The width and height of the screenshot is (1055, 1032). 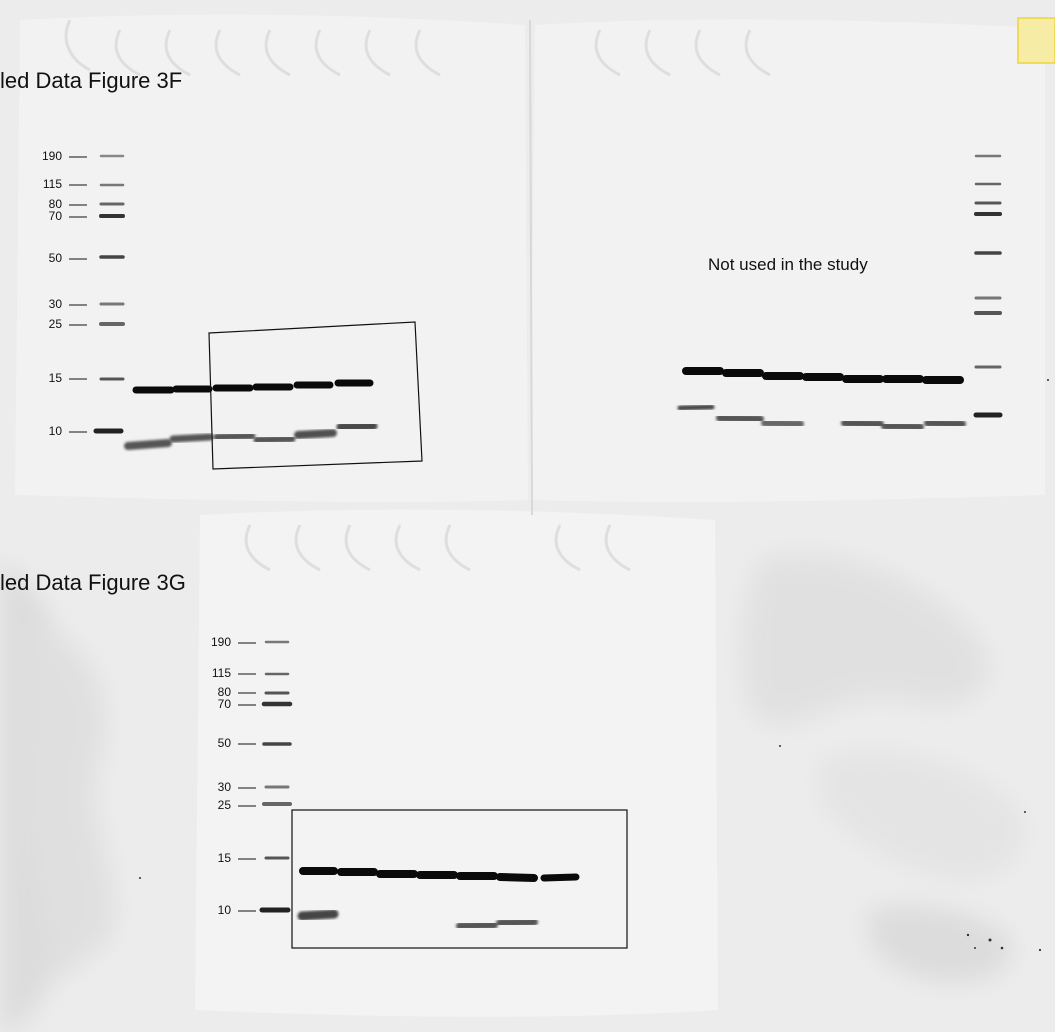 I want to click on right-ladder, so click(x=988, y=286).